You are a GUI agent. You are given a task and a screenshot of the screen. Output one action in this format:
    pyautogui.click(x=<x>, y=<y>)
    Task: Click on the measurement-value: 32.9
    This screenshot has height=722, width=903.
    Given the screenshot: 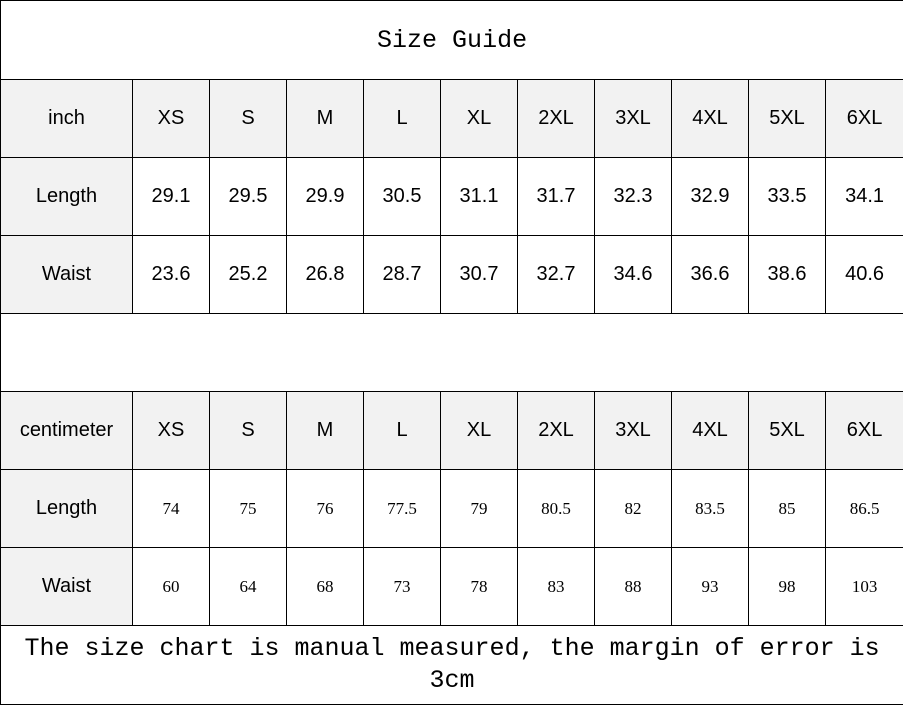 What is the action you would take?
    pyautogui.click(x=710, y=196)
    